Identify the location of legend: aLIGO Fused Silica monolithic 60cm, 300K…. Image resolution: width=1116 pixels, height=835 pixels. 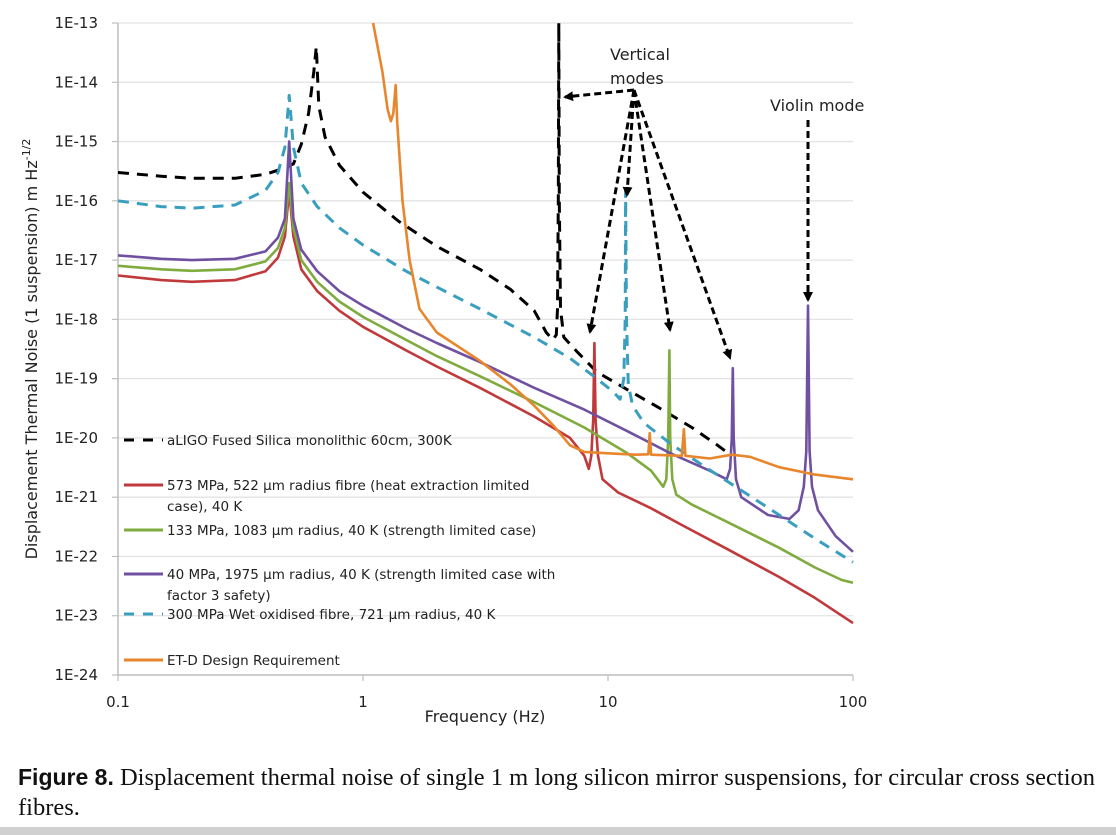
(339, 551).